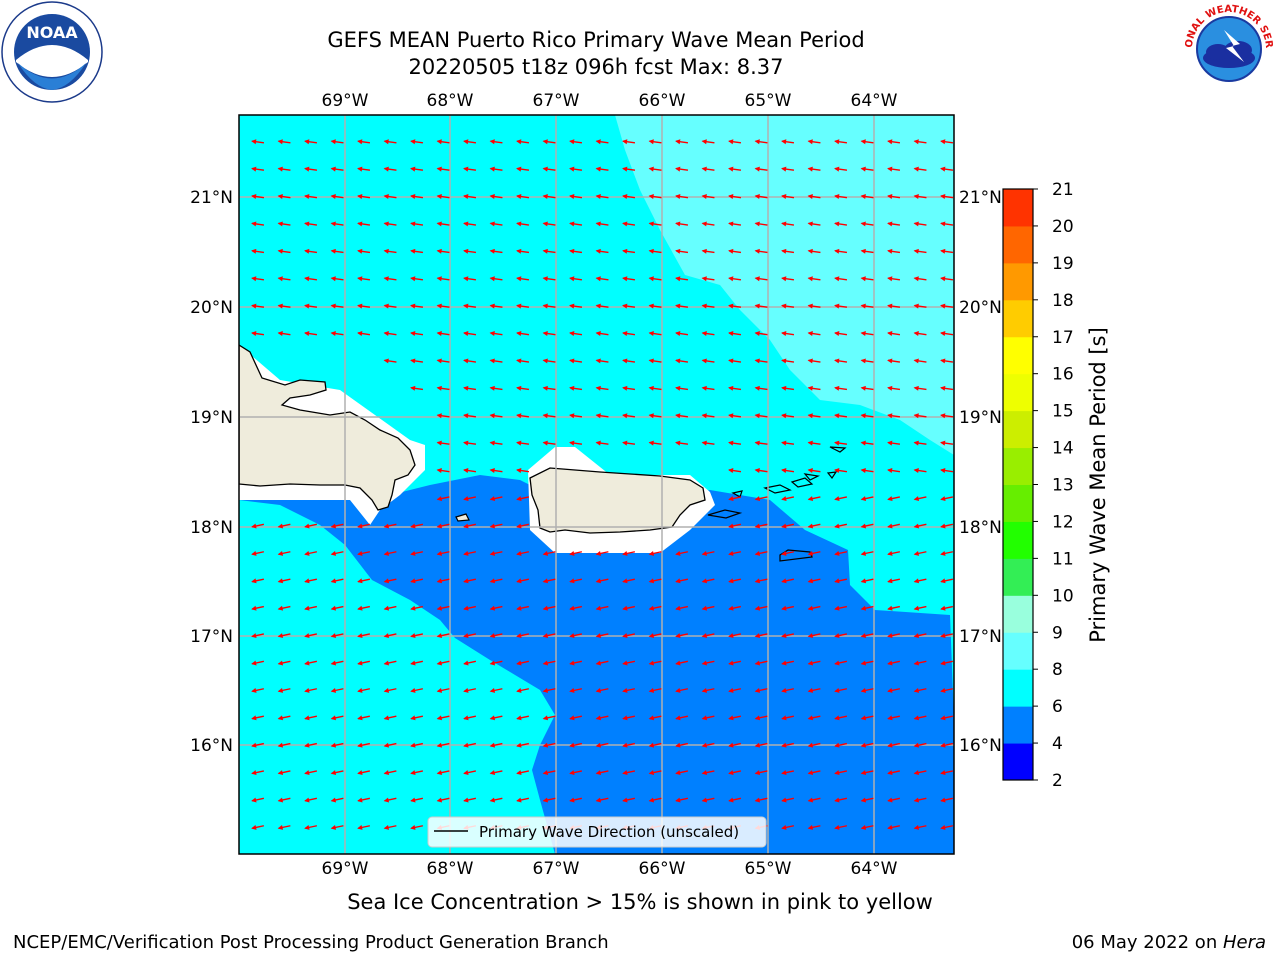  What do you see at coordinates (52, 32) in the screenshot?
I see `noaa-logo-text: NOAA` at bounding box center [52, 32].